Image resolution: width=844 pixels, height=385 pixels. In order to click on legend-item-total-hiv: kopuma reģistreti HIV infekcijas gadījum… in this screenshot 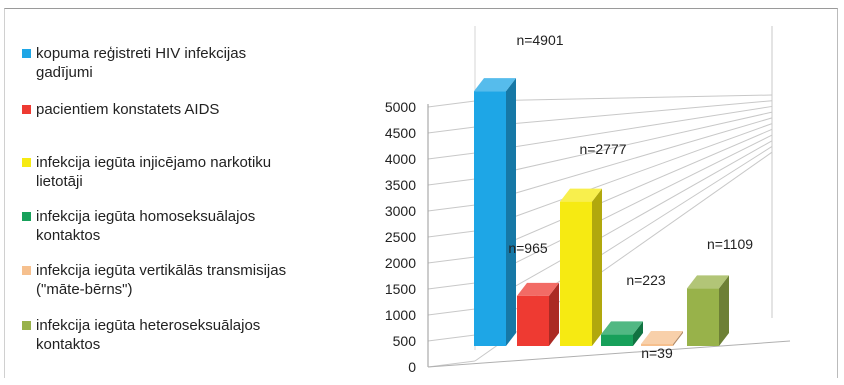, I will do `click(164, 63)`.